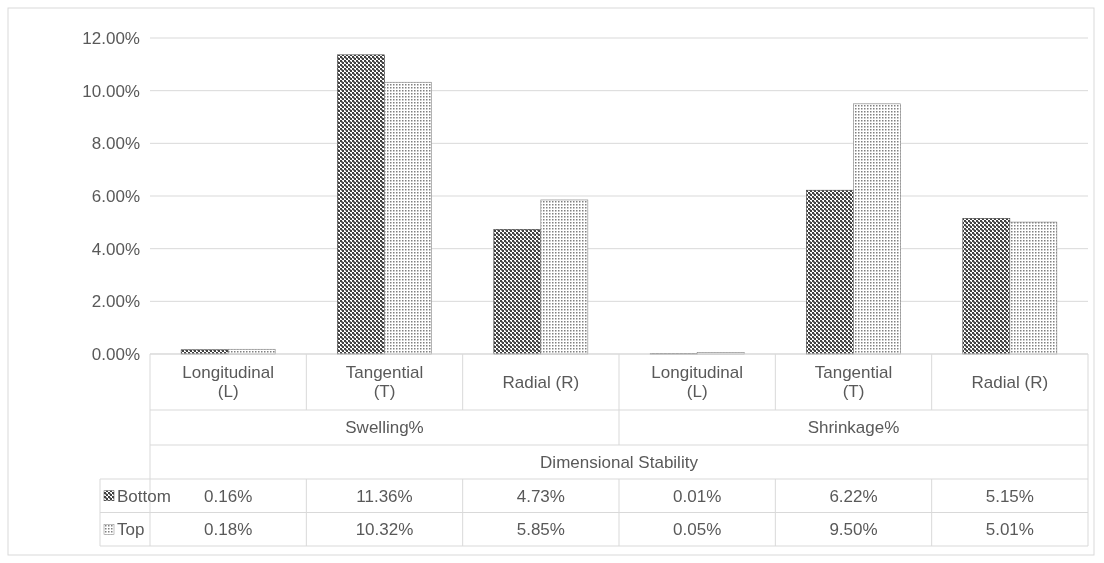 The height and width of the screenshot is (563, 1104). Describe the element at coordinates (853, 428) in the screenshot. I see `text: Shrinkage%` at that location.